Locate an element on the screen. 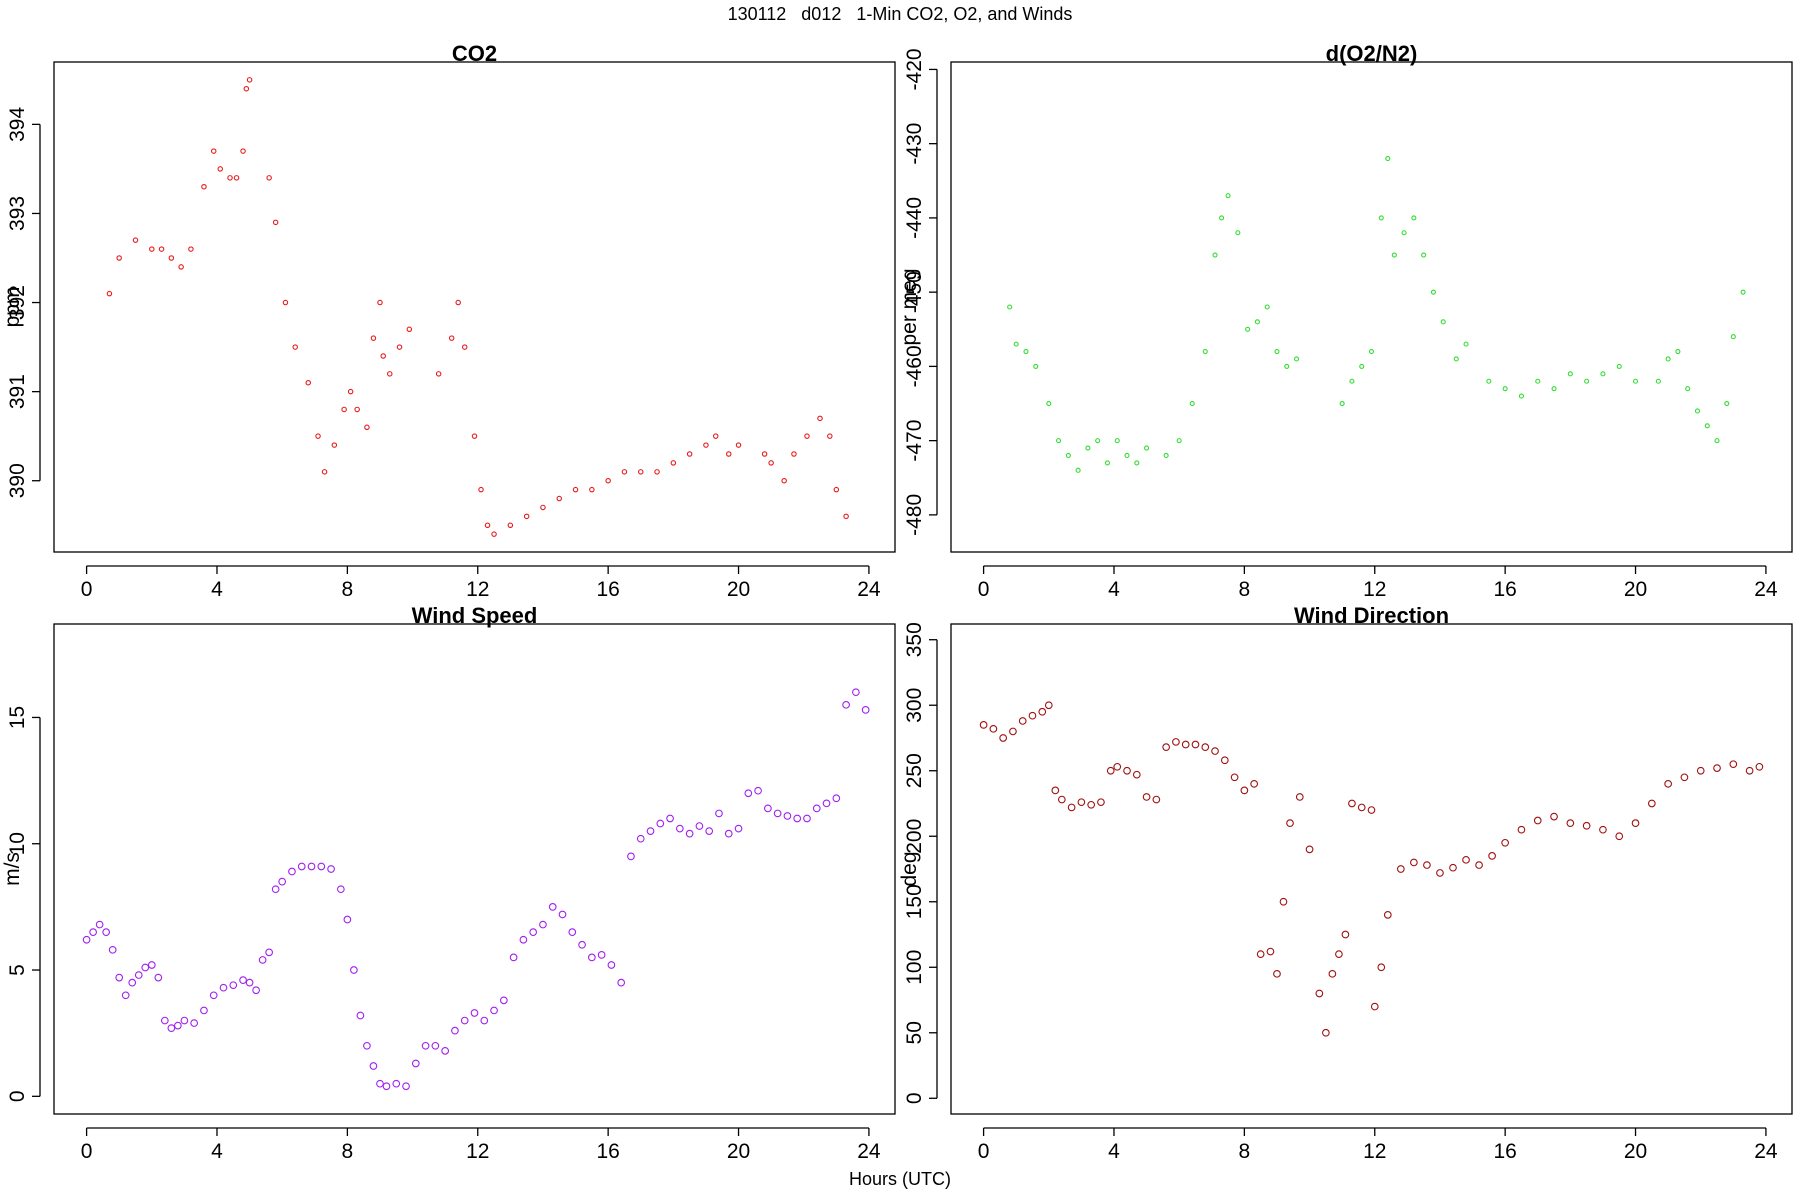 This screenshot has width=1800, height=1200. wind-speed-y-tick-label: 0 is located at coordinates (17, 1096).